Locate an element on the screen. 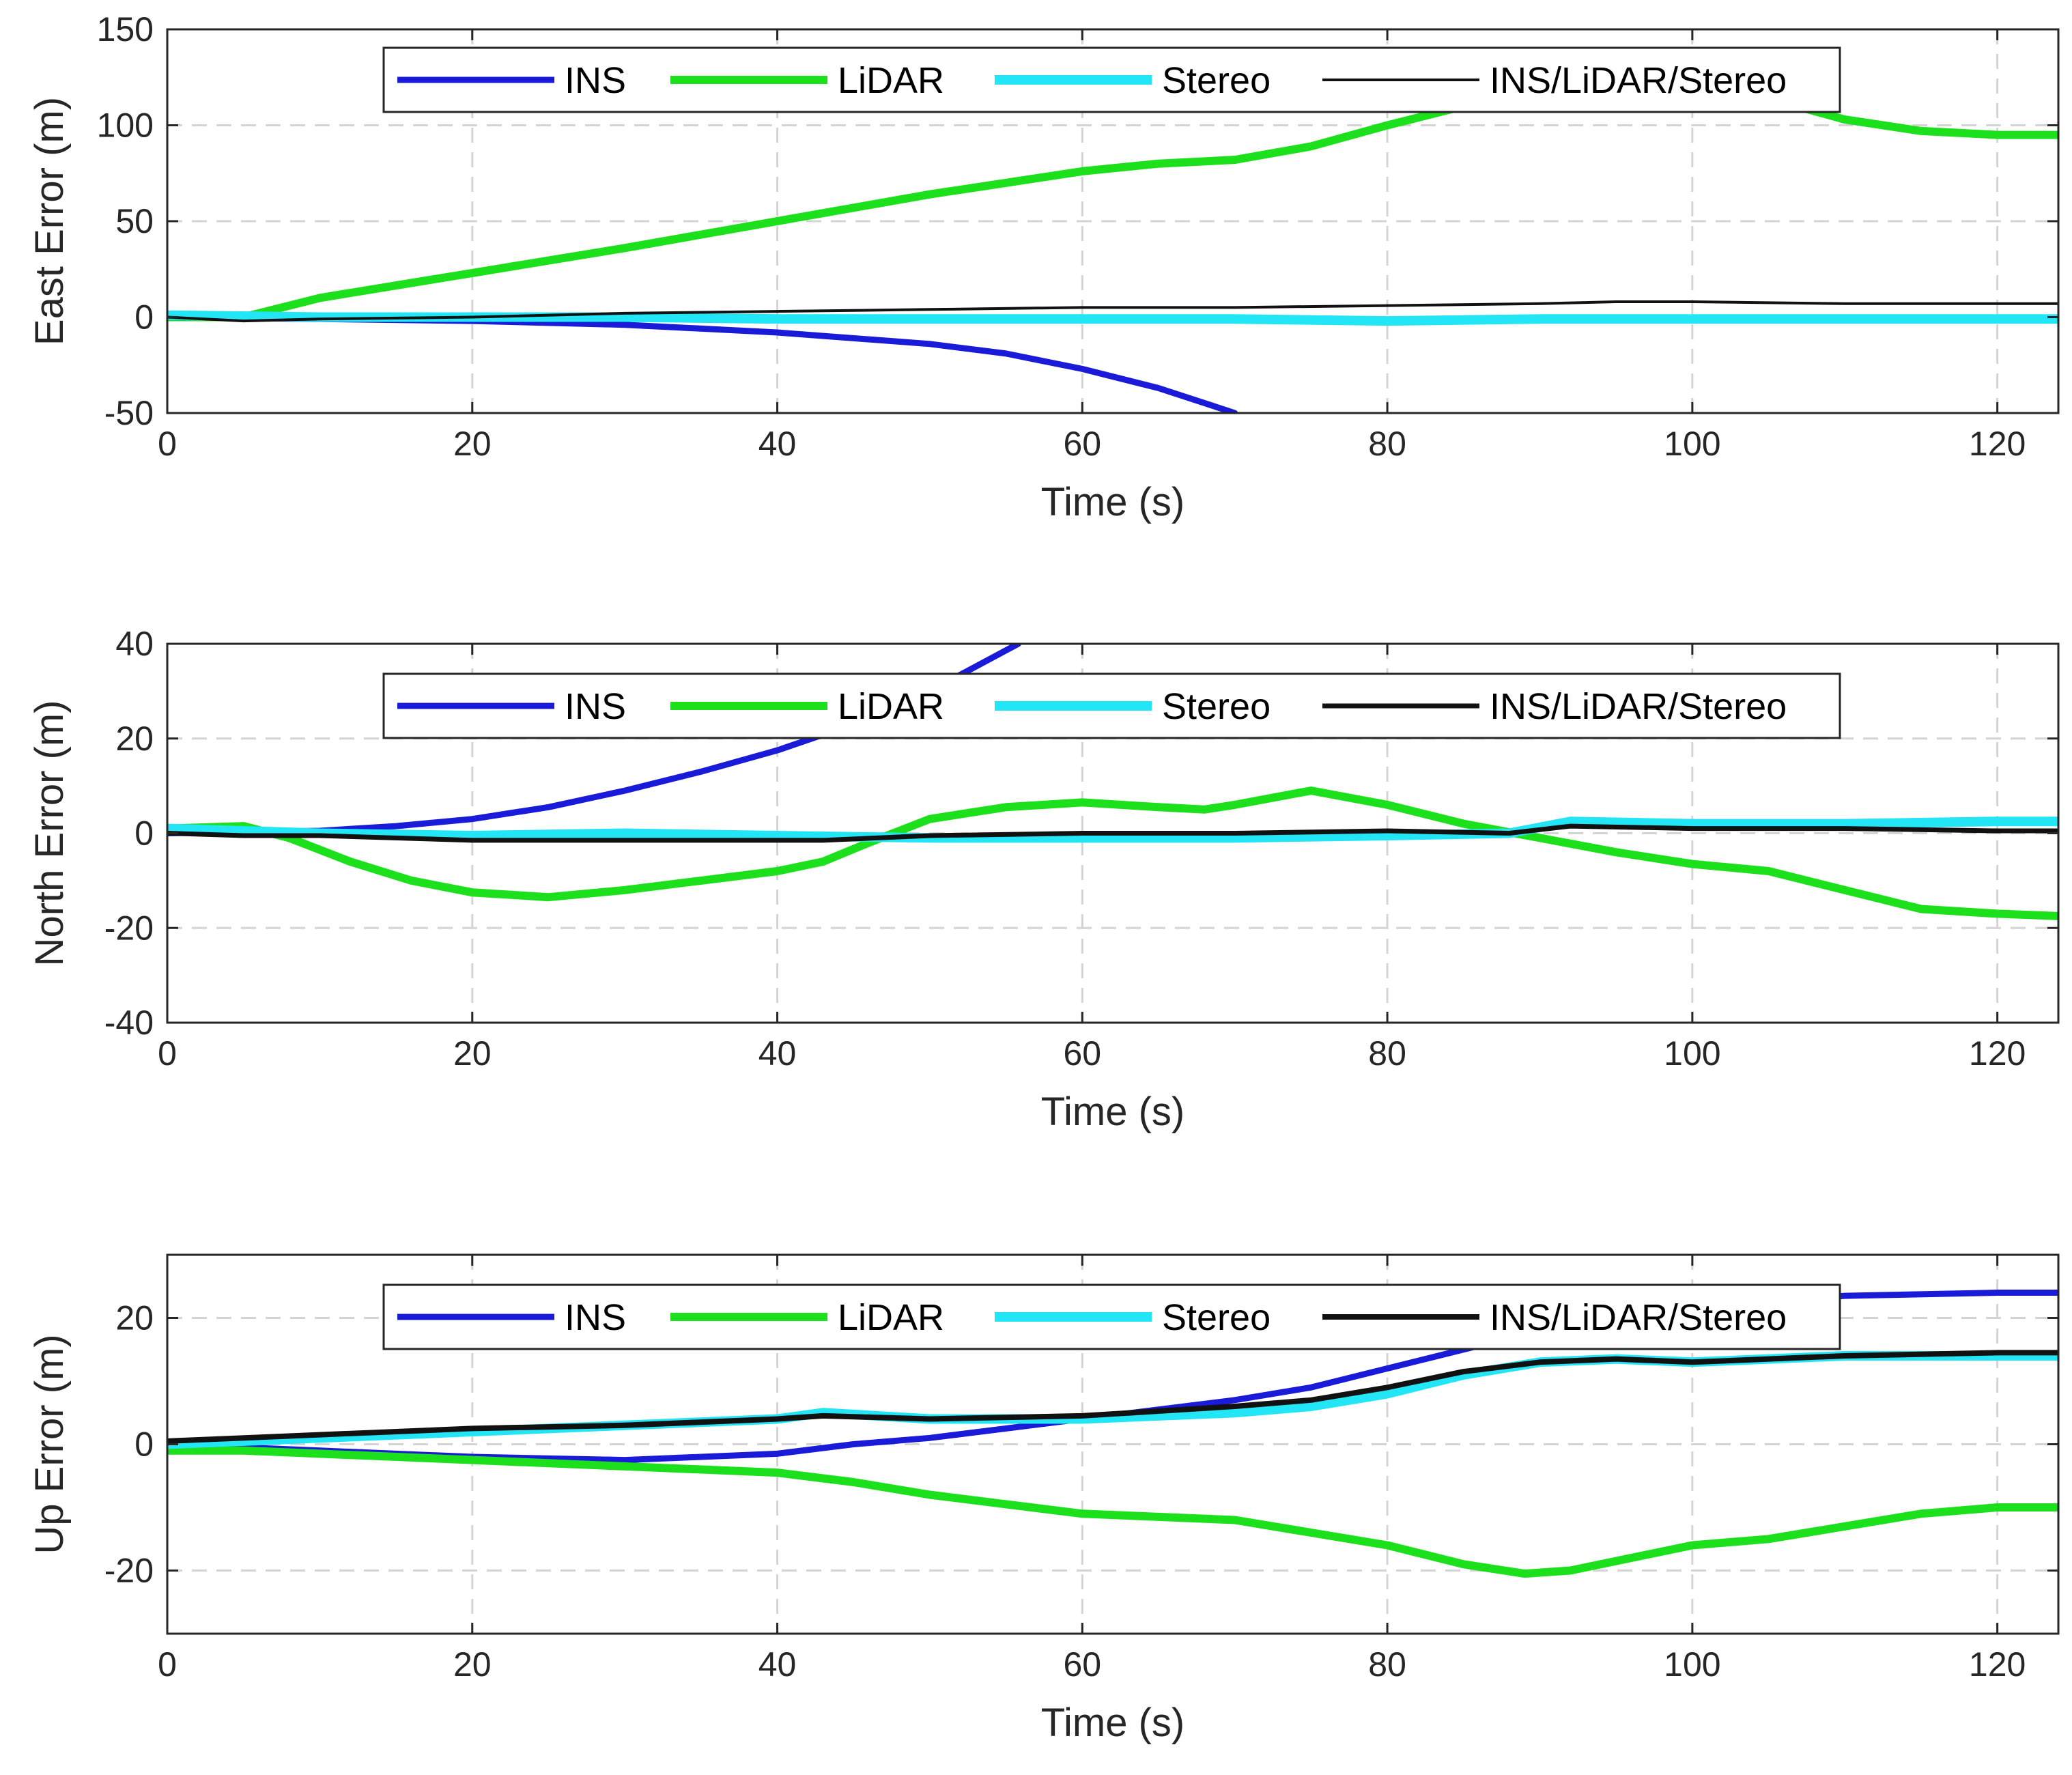 The width and height of the screenshot is (2072, 1775). y-axis-label: North Error (m) is located at coordinates (49, 834).